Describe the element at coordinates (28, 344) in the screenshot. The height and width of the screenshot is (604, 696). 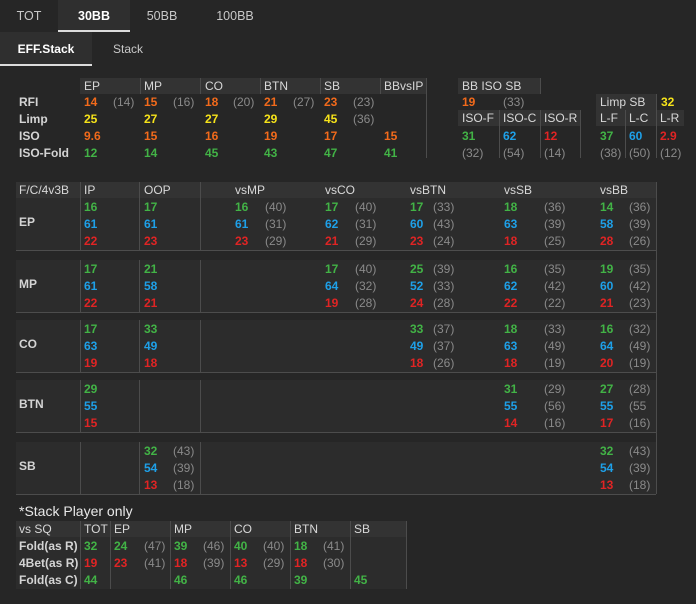
I see `row-label-co: CO` at that location.